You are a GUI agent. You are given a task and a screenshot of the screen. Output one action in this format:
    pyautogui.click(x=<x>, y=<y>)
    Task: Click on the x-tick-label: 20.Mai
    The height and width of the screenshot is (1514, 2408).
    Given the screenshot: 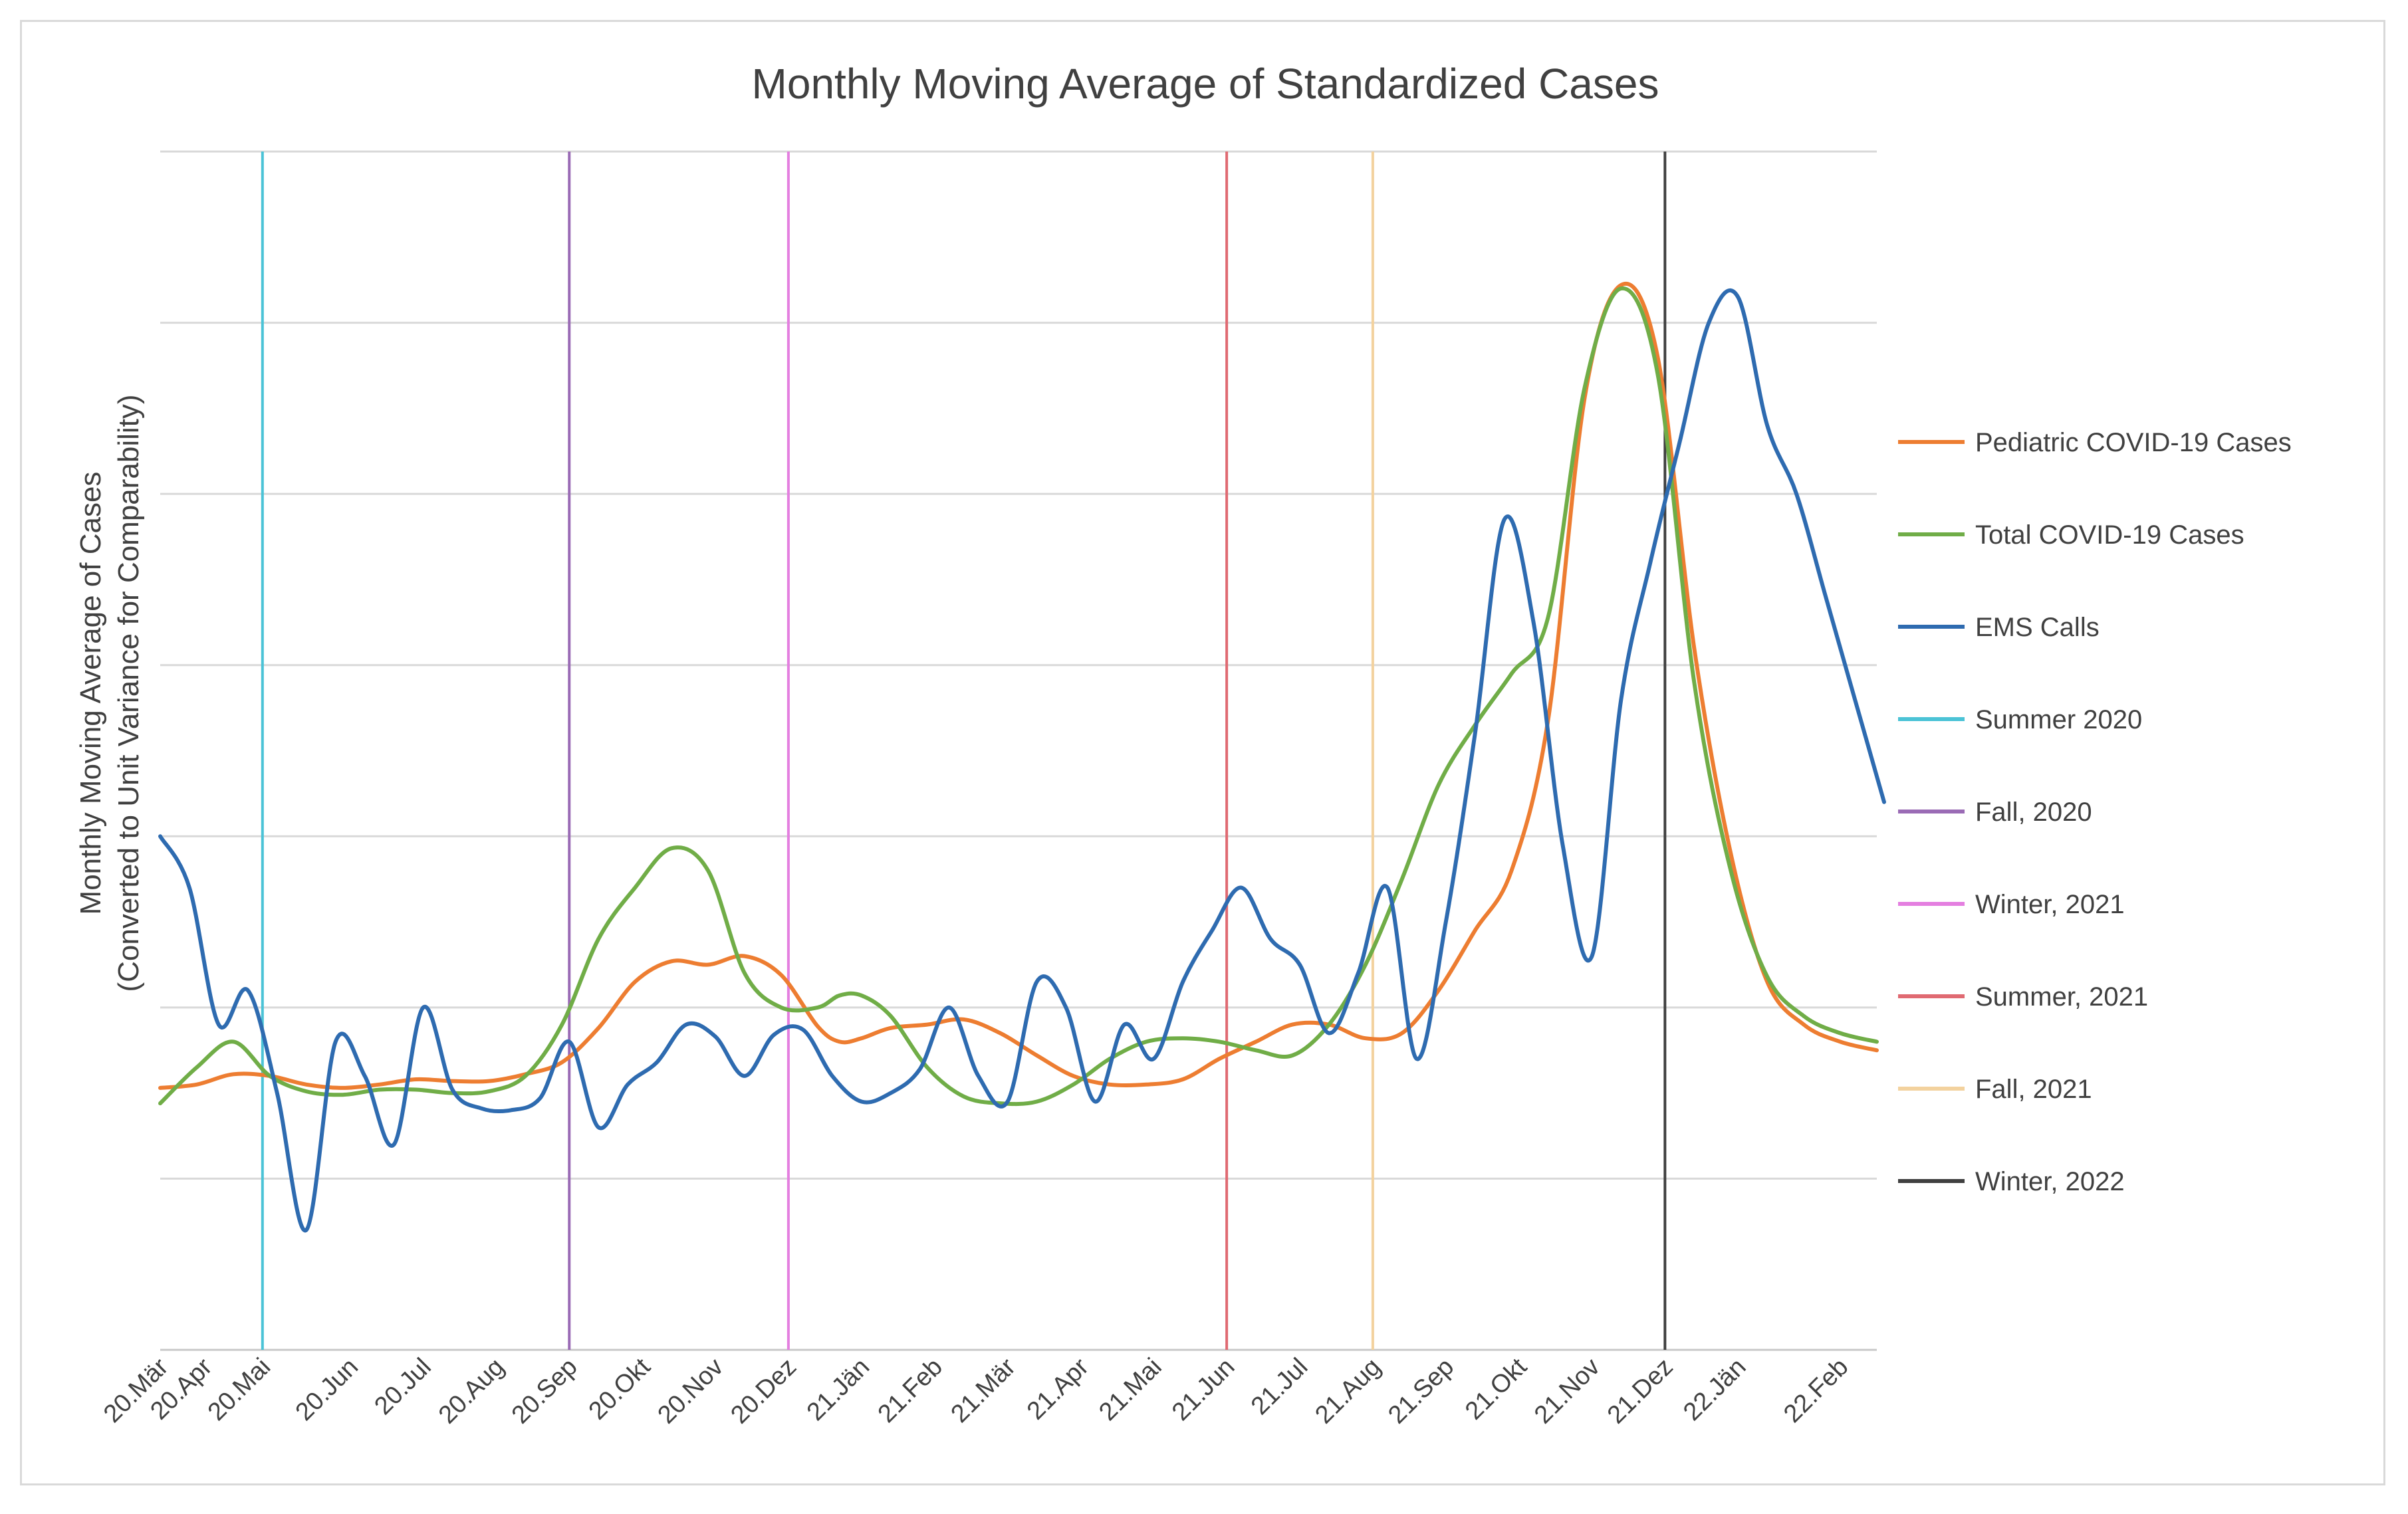 What is the action you would take?
    pyautogui.click(x=239, y=1389)
    